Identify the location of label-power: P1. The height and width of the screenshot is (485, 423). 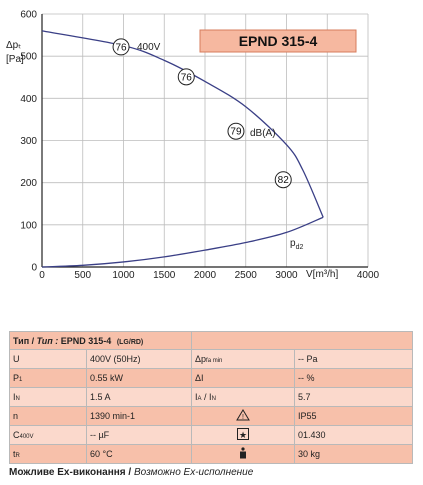
(48, 378).